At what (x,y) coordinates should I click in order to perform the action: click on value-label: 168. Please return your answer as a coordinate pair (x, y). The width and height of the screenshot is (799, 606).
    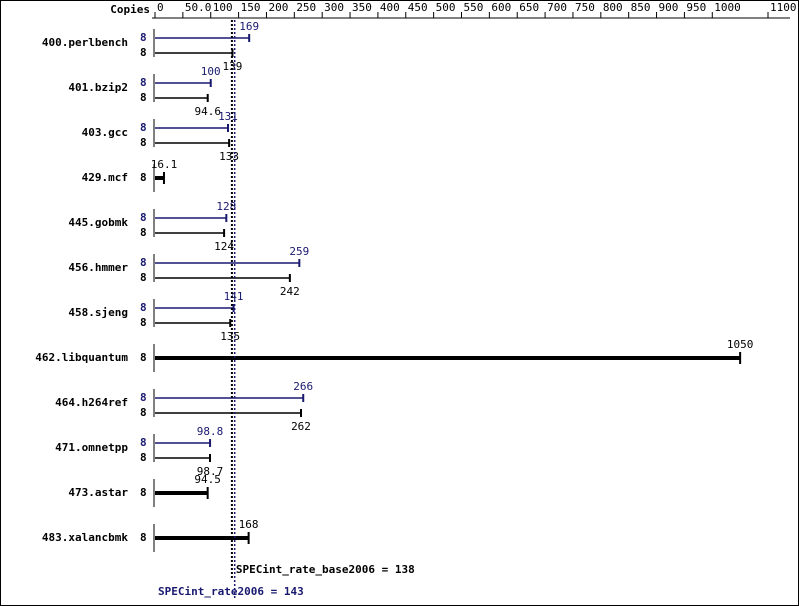
    Looking at the image, I should click on (249, 524).